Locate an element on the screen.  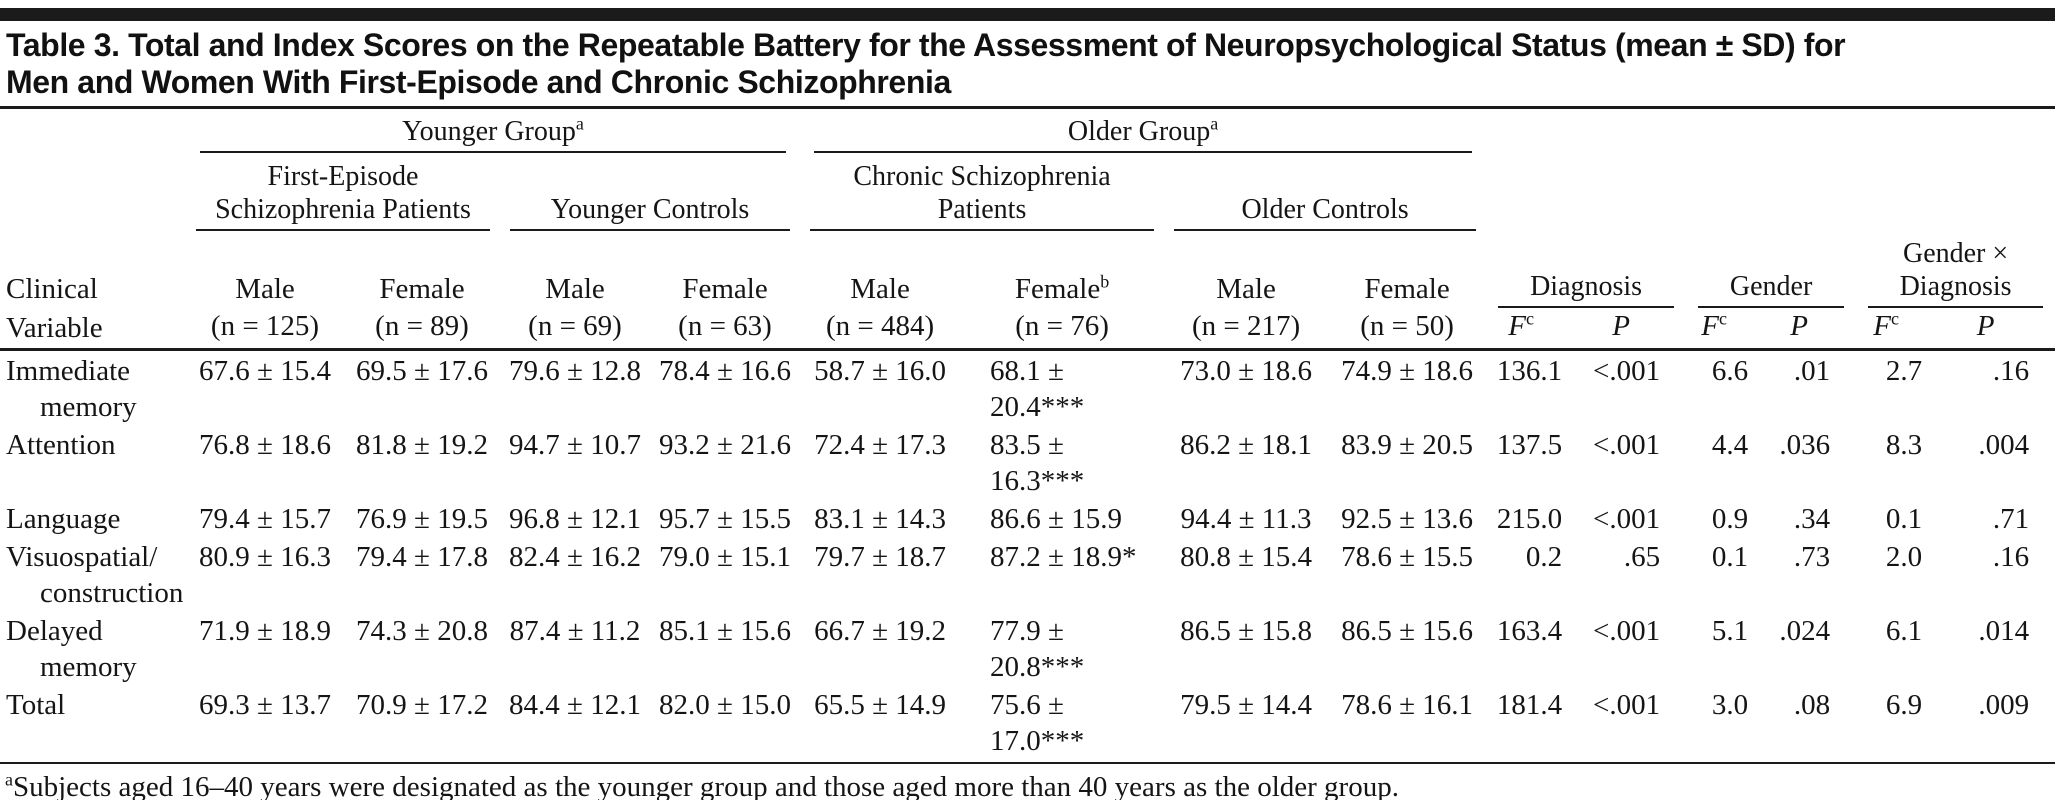
sex-label: Female is located at coordinates (1057, 289).